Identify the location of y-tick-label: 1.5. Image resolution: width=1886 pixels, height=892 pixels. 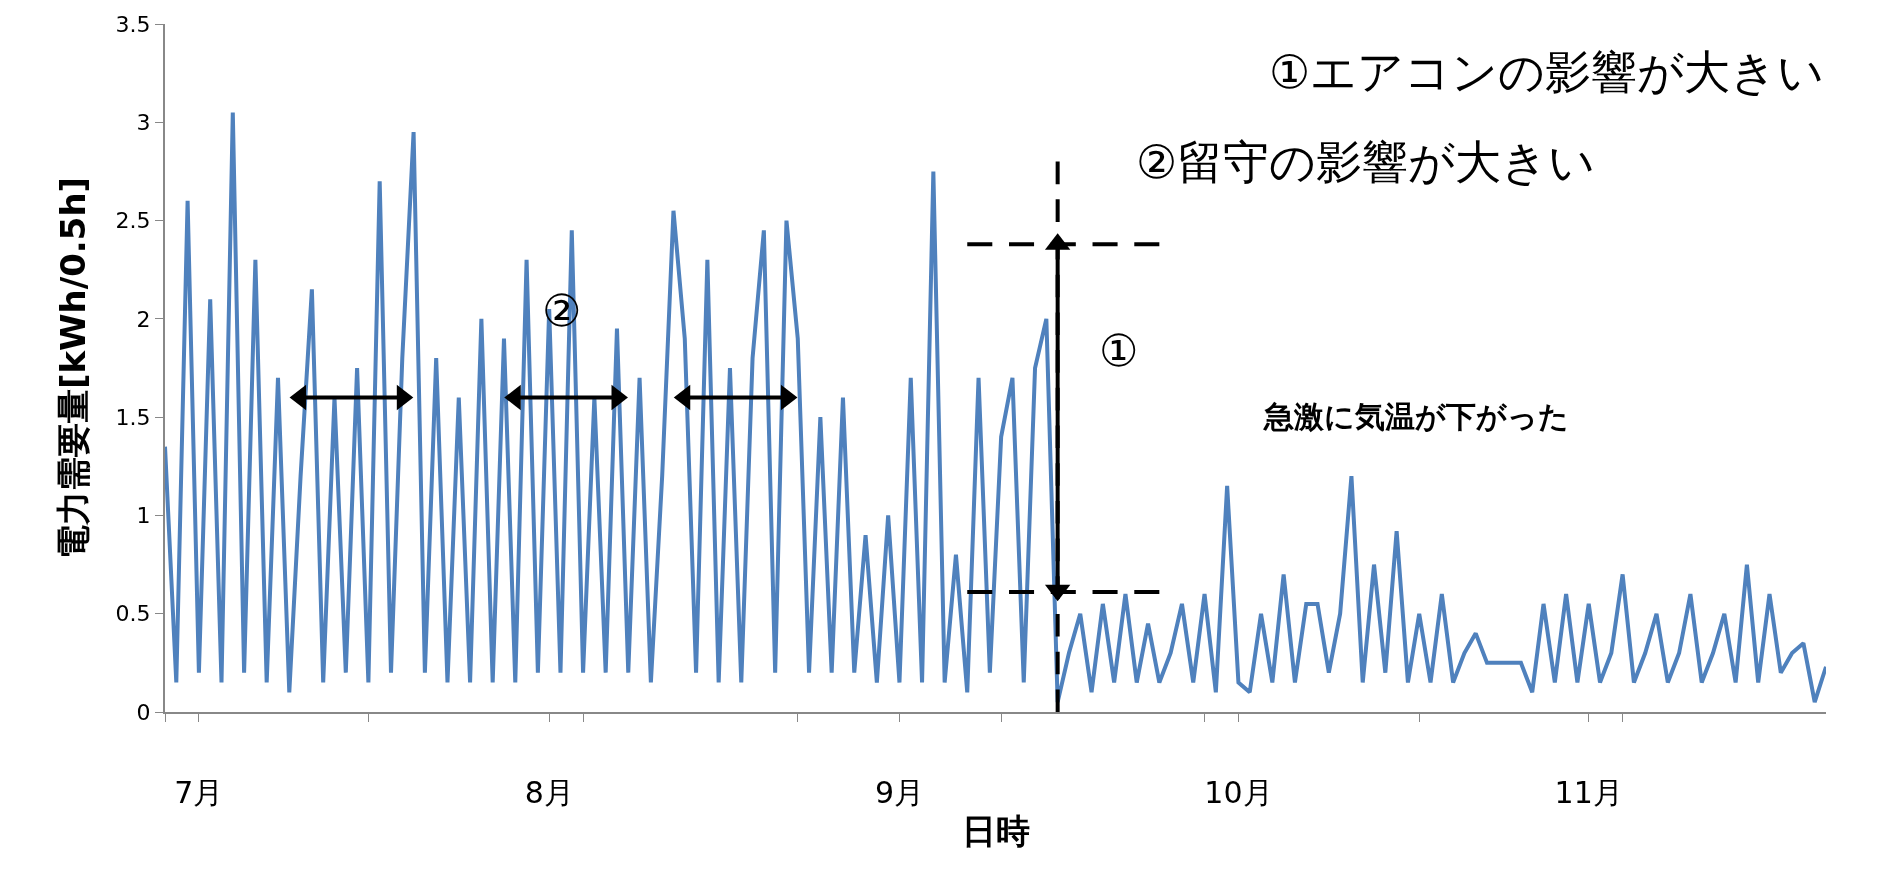
(133, 417).